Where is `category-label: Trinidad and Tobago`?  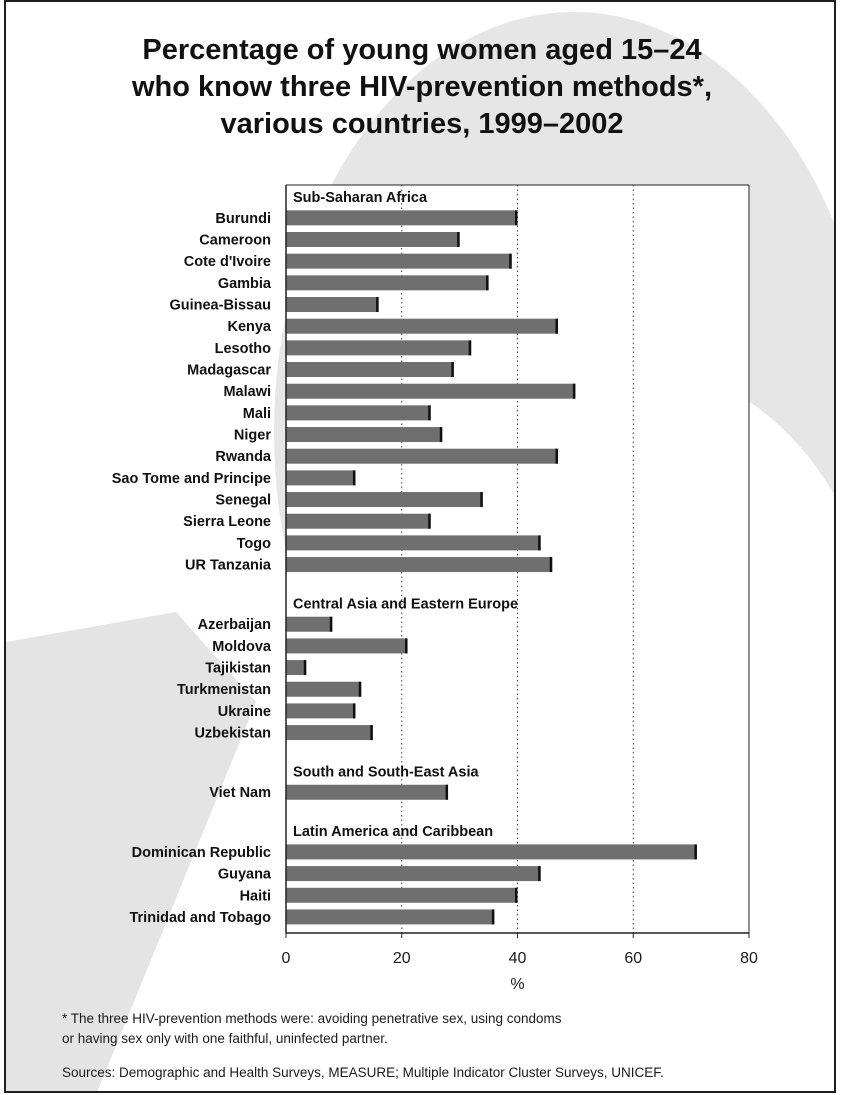
category-label: Trinidad and Tobago is located at coordinates (200, 918).